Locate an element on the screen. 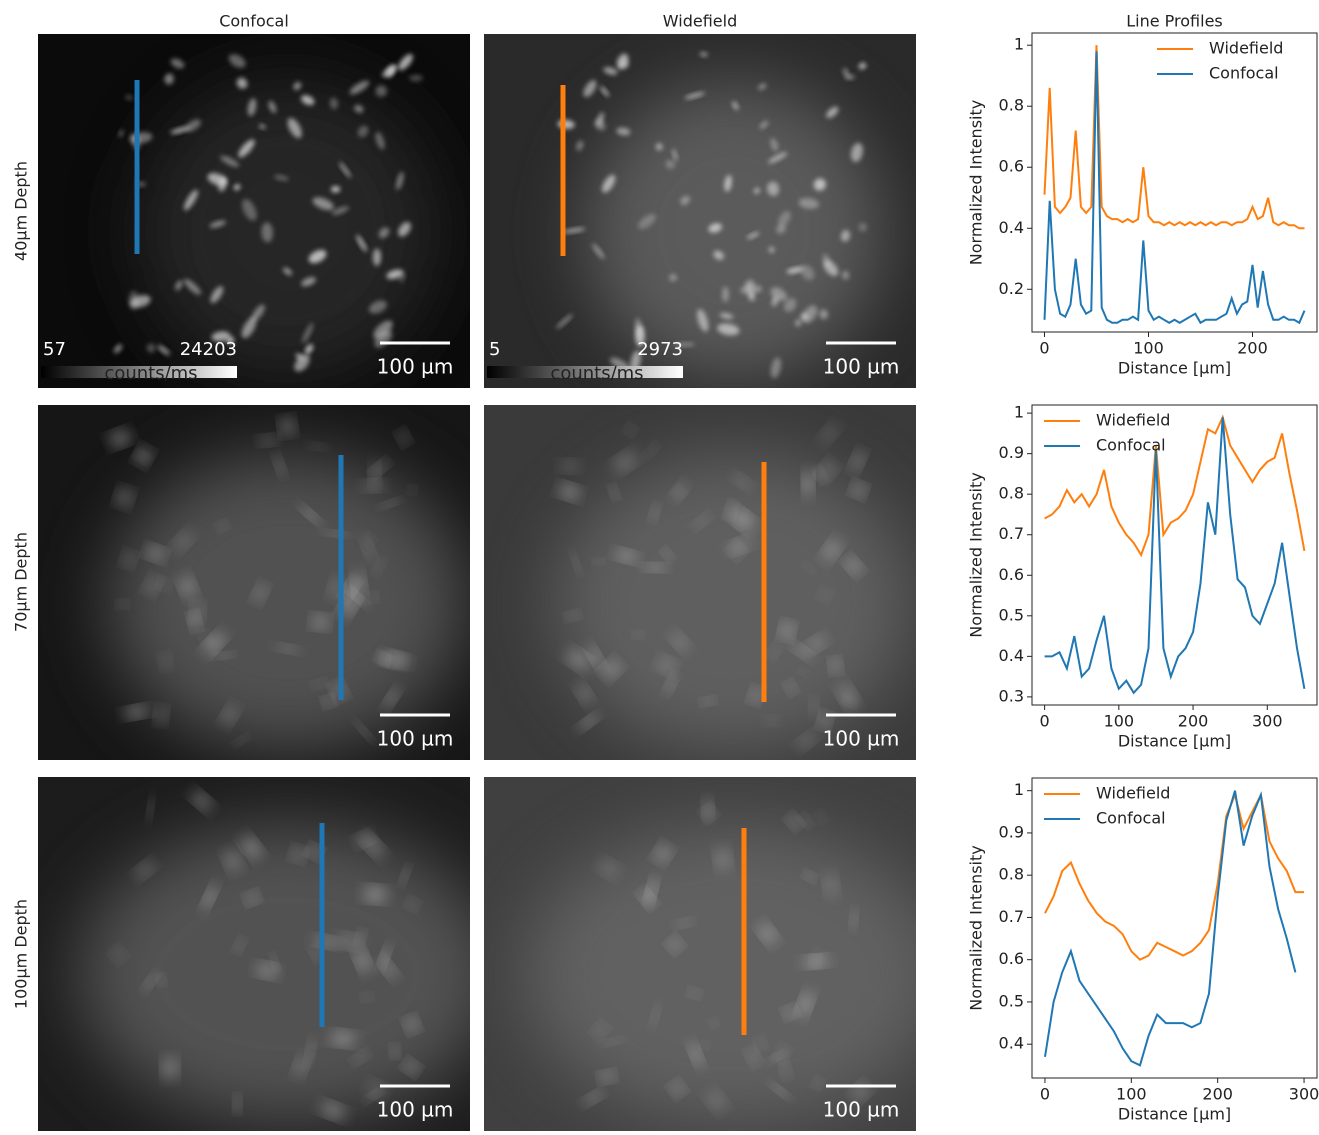  colorbar-max: 24203 is located at coordinates (208, 349).